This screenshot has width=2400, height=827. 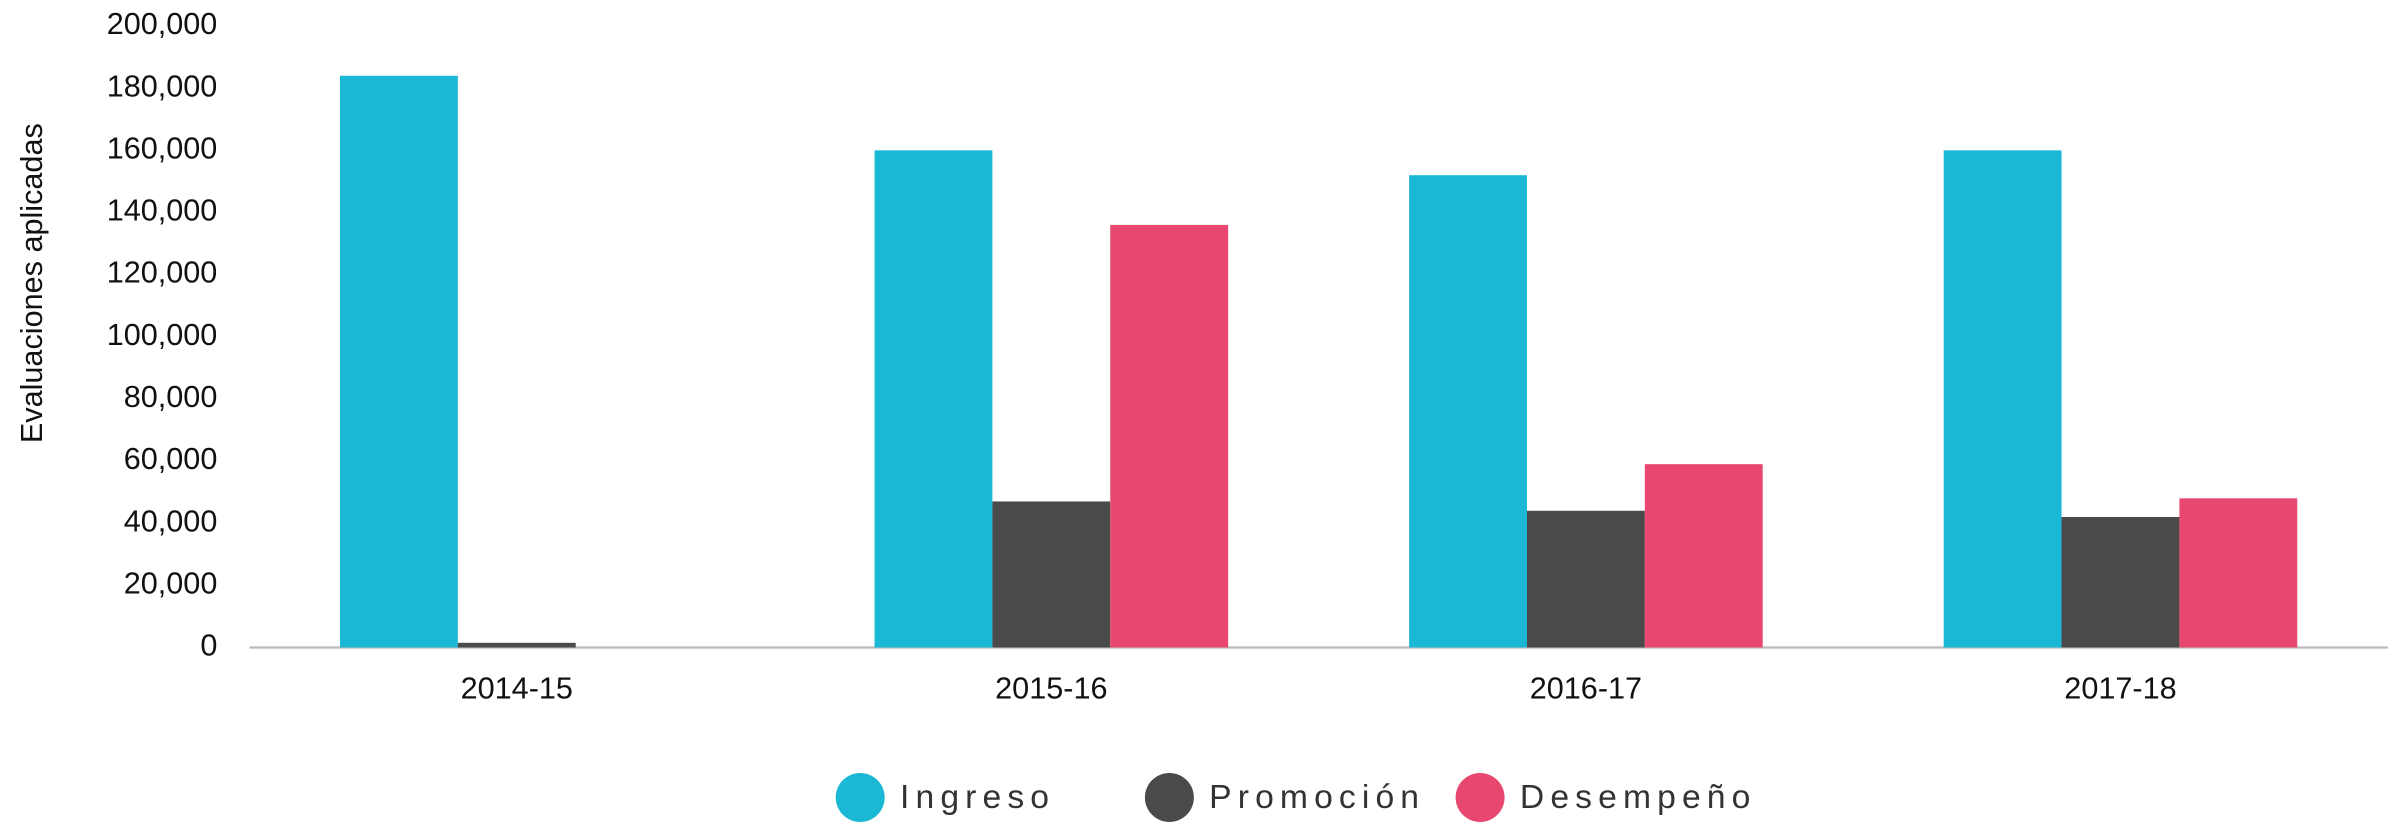 What do you see at coordinates (162, 148) in the screenshot?
I see `y-tick-label: 160,000` at bounding box center [162, 148].